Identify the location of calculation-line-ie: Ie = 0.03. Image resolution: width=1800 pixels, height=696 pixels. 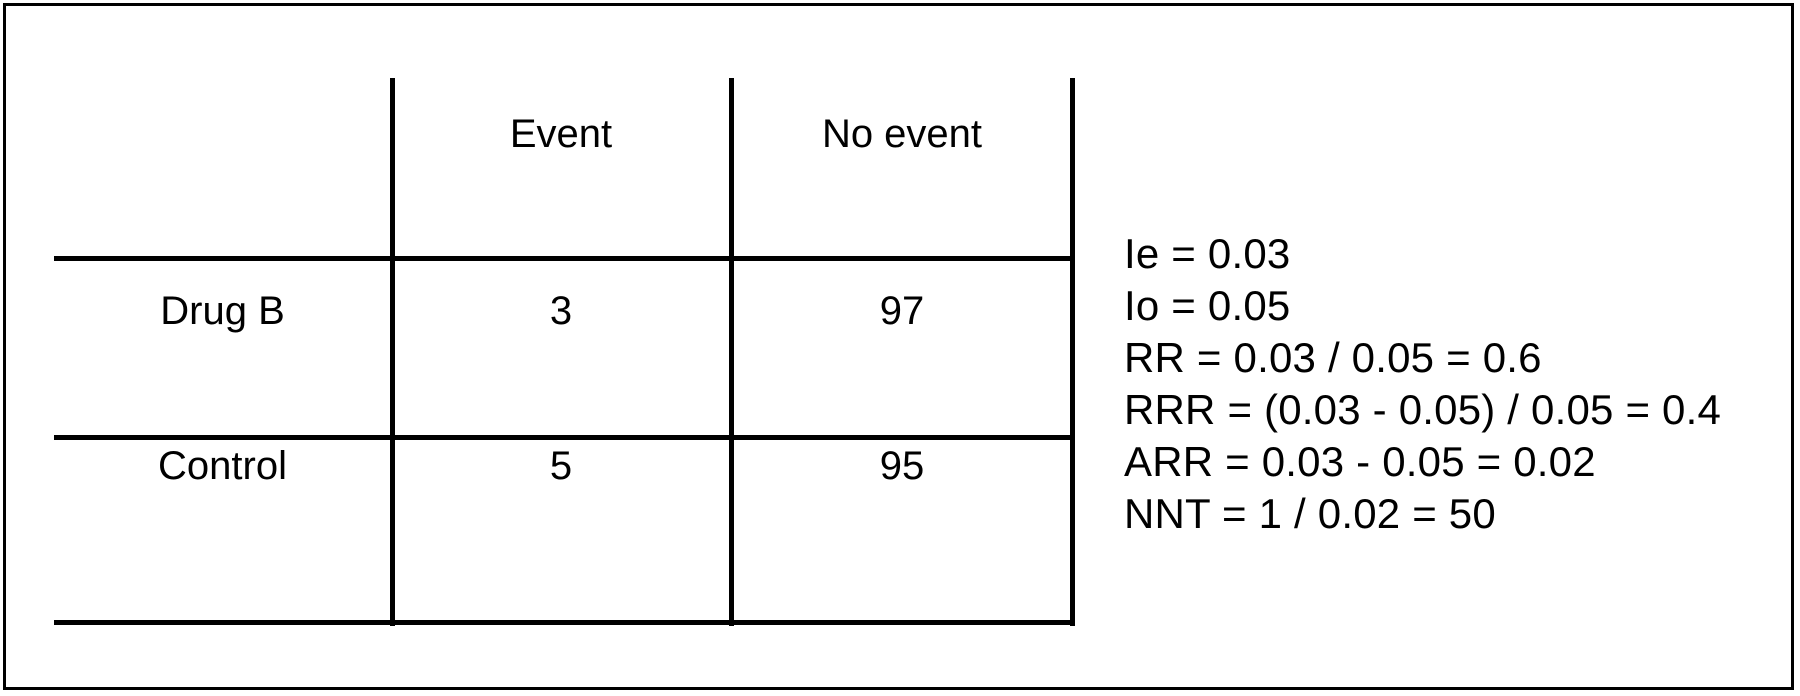
(1207, 253).